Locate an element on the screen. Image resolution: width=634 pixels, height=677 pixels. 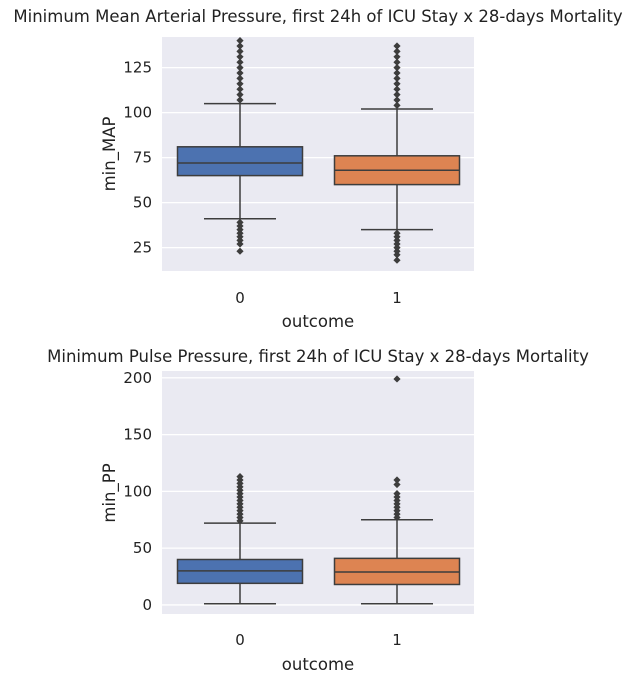
pp-y-tick-4: 200 is located at coordinates (137, 378).